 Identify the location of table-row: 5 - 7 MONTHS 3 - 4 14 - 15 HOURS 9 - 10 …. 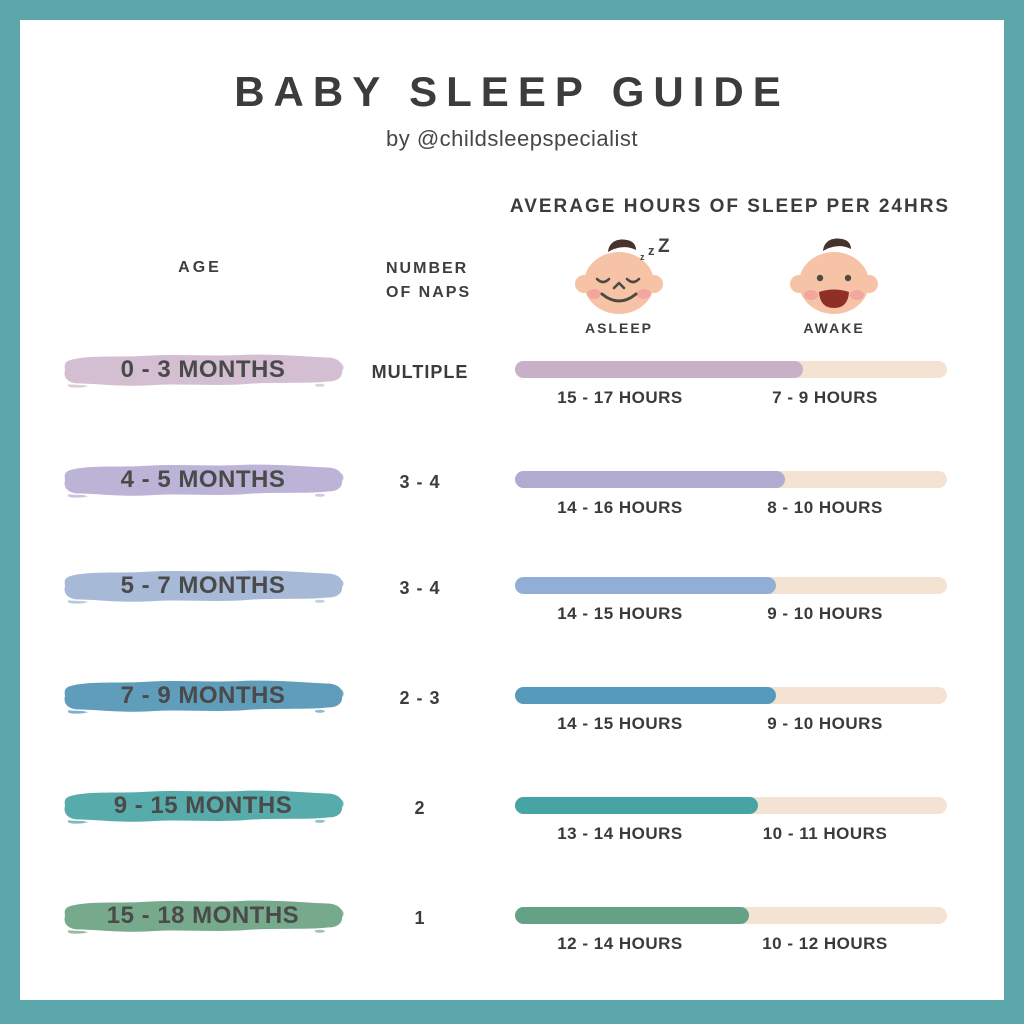
(512, 602).